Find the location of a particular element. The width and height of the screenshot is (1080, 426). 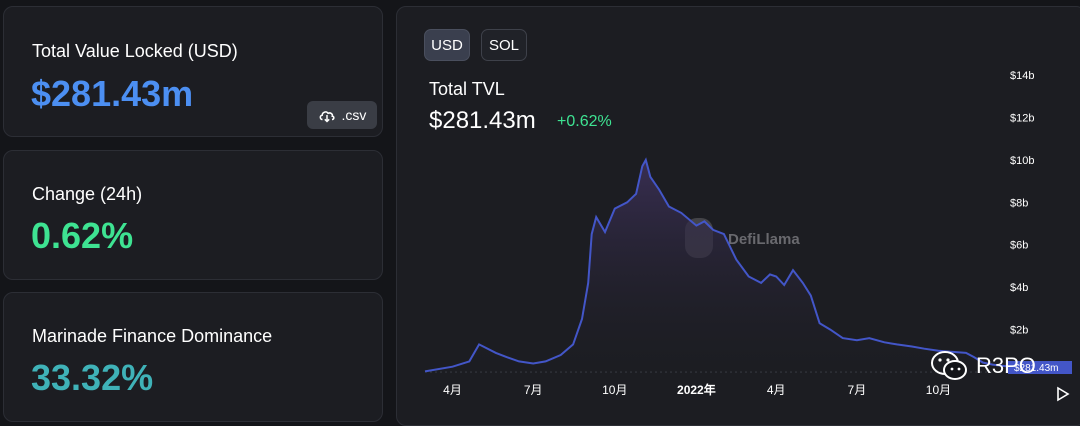

change-label: Change (24h) is located at coordinates (87, 194).